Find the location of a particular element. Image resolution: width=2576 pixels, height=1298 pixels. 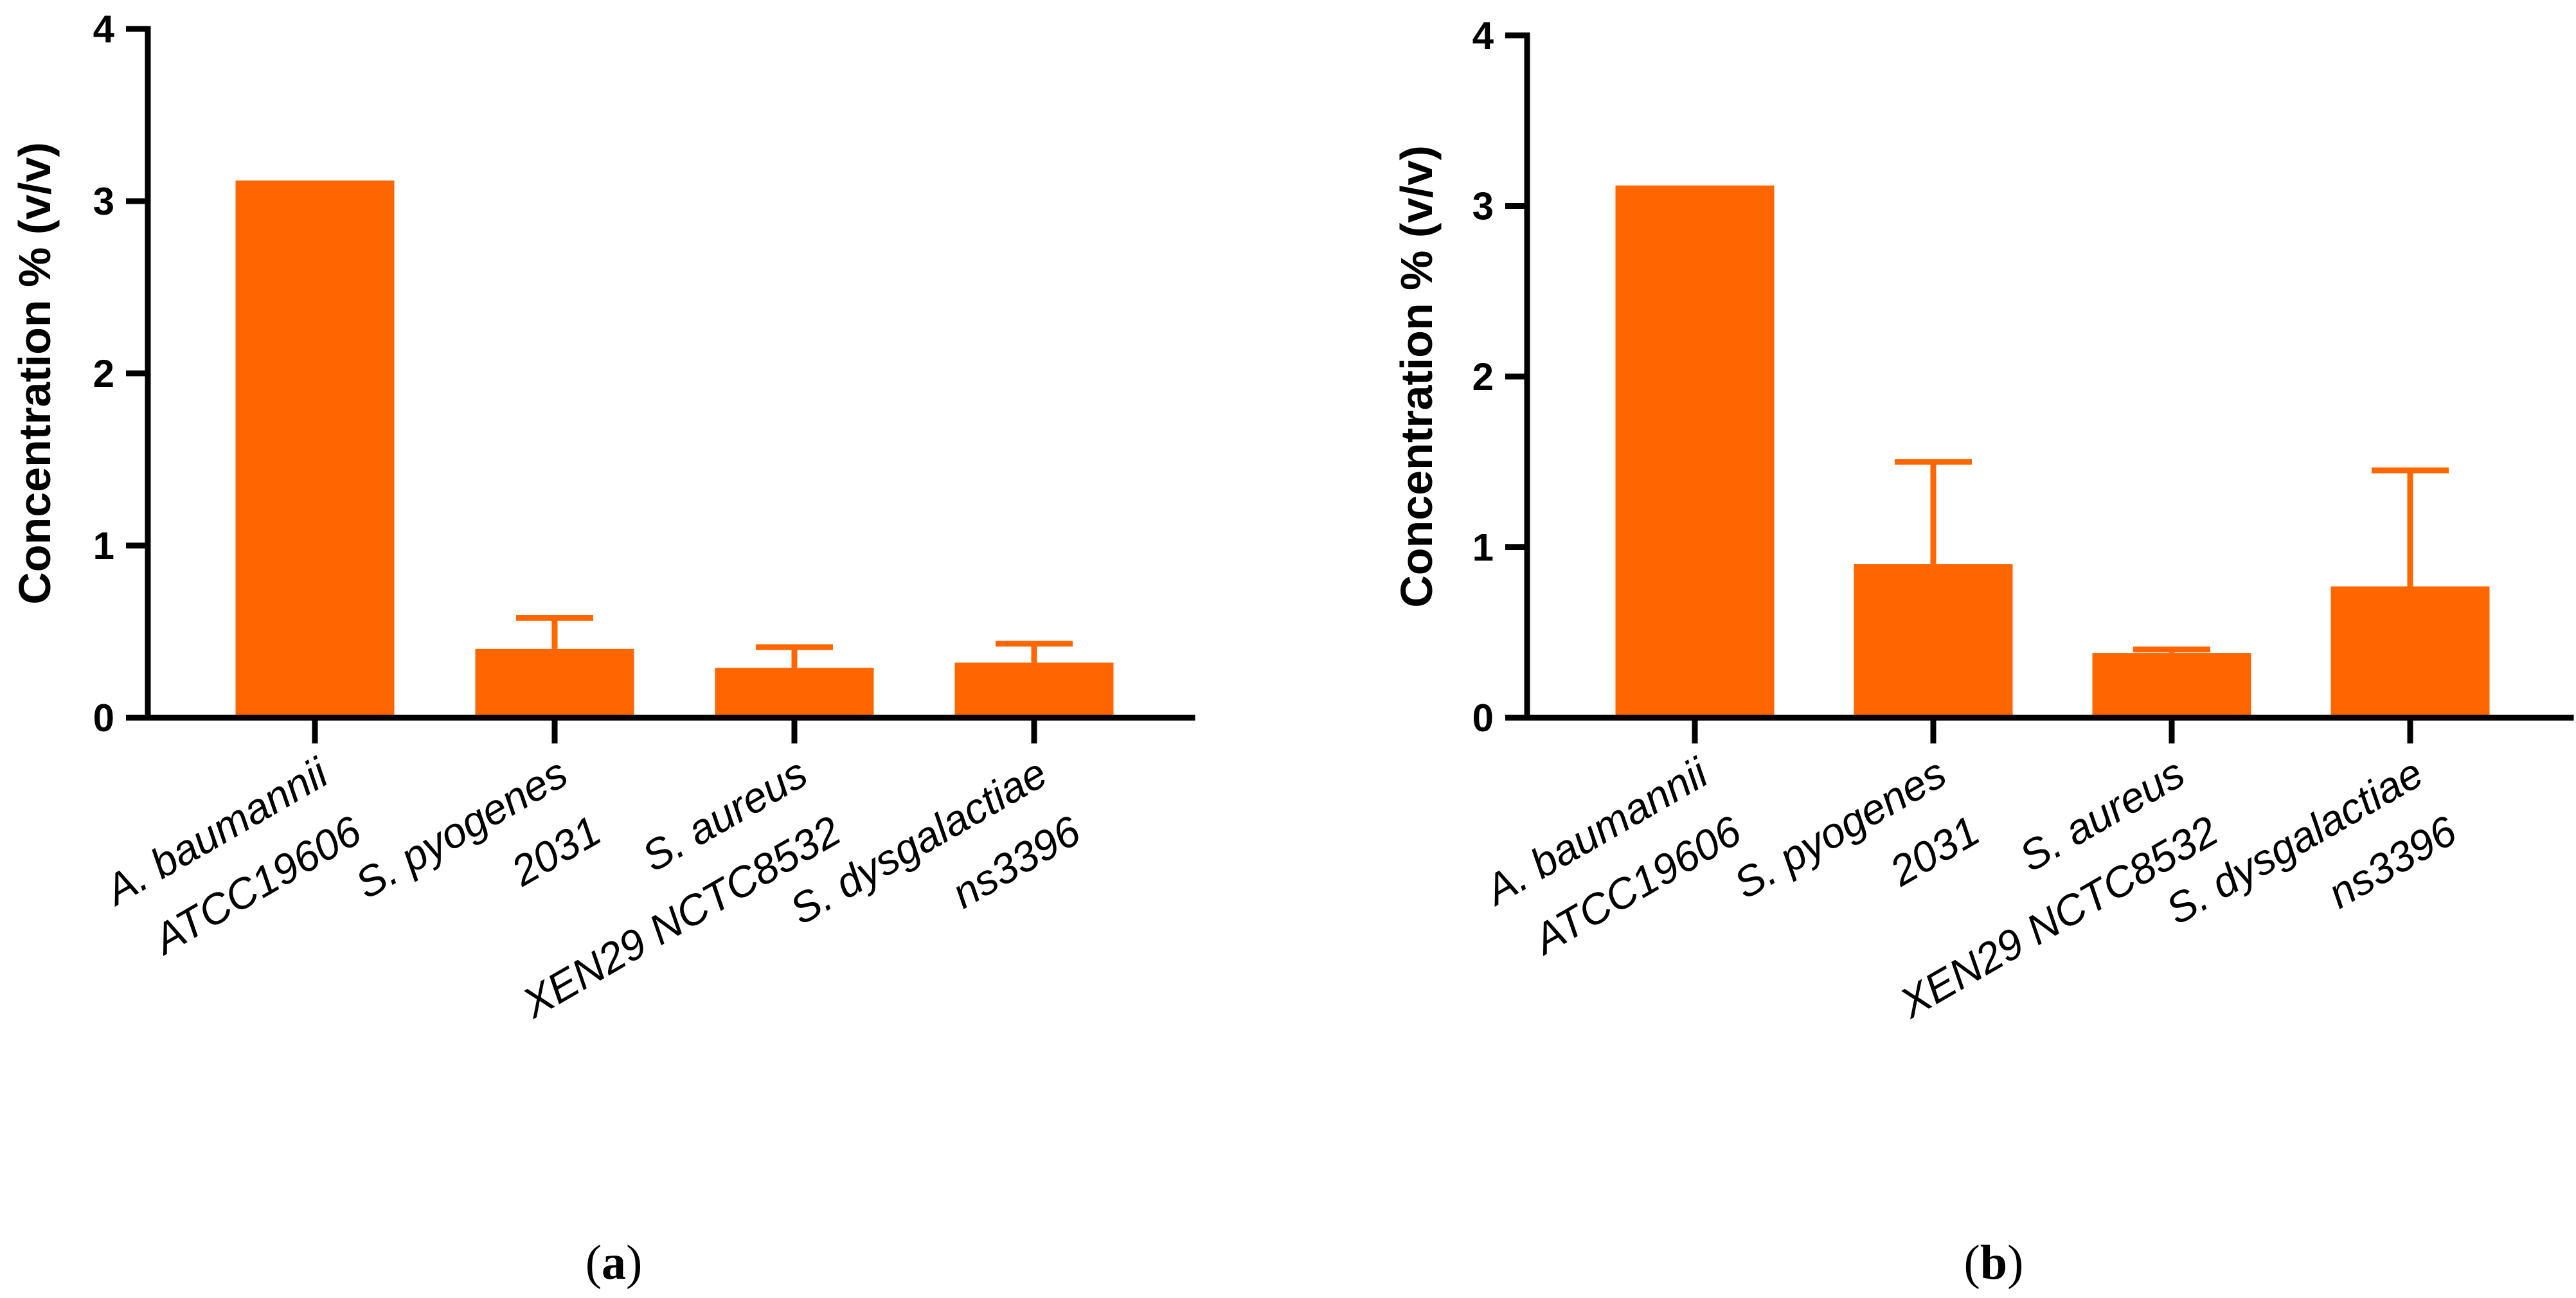

panel-label-b: (b) is located at coordinates (1994, 1263).